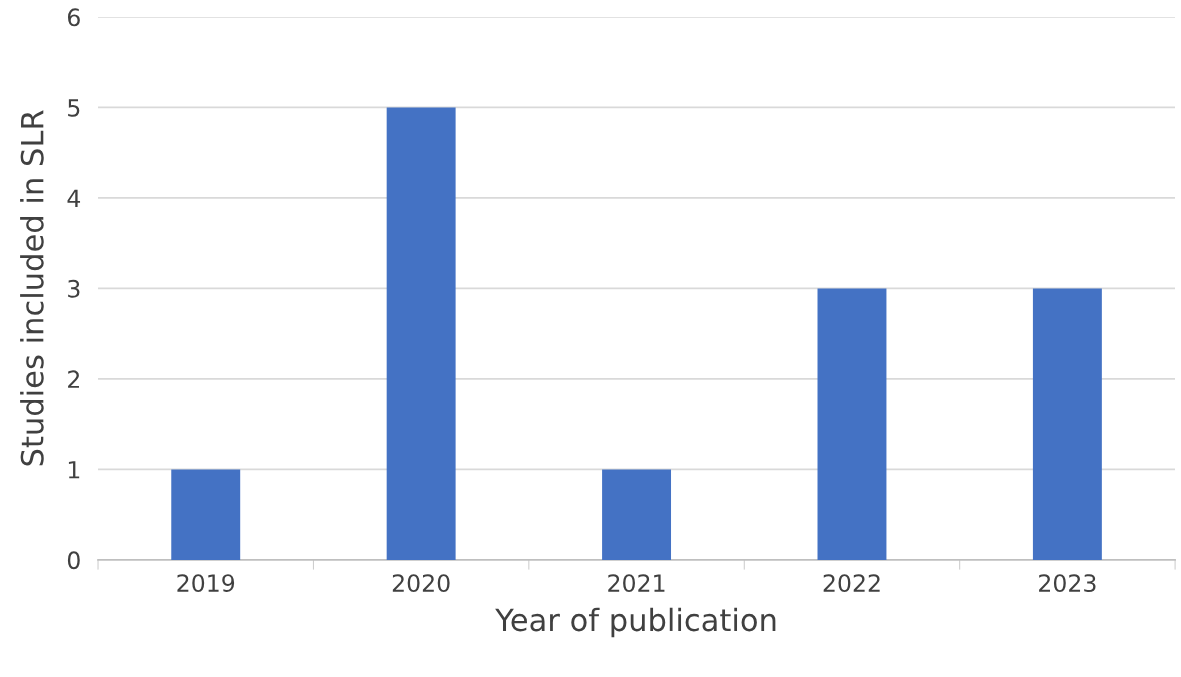  Describe the element at coordinates (206, 583) in the screenshot. I see `x-tick-label: 2019` at that location.